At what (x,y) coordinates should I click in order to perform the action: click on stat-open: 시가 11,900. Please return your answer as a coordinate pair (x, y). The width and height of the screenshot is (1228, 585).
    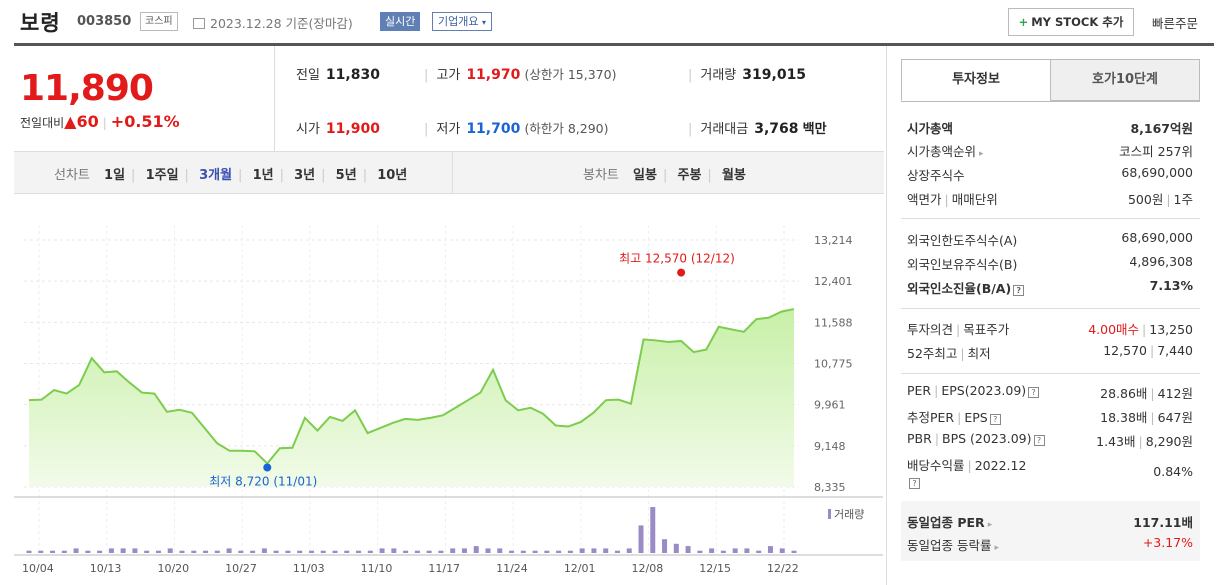
    Looking at the image, I should click on (338, 127).